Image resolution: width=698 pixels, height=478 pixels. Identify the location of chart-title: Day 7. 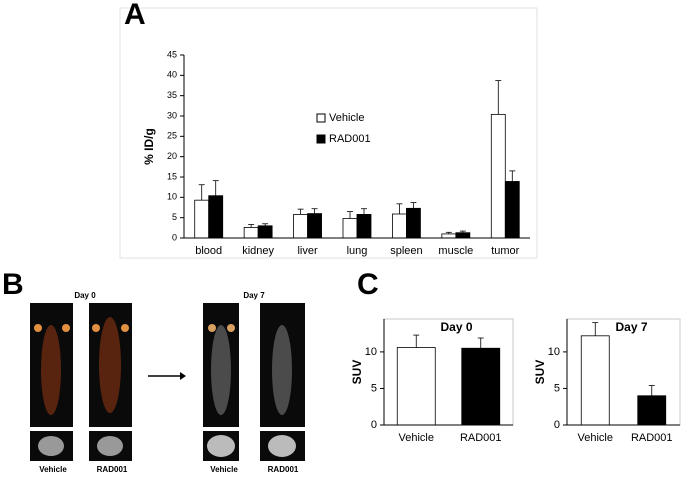
(631, 327).